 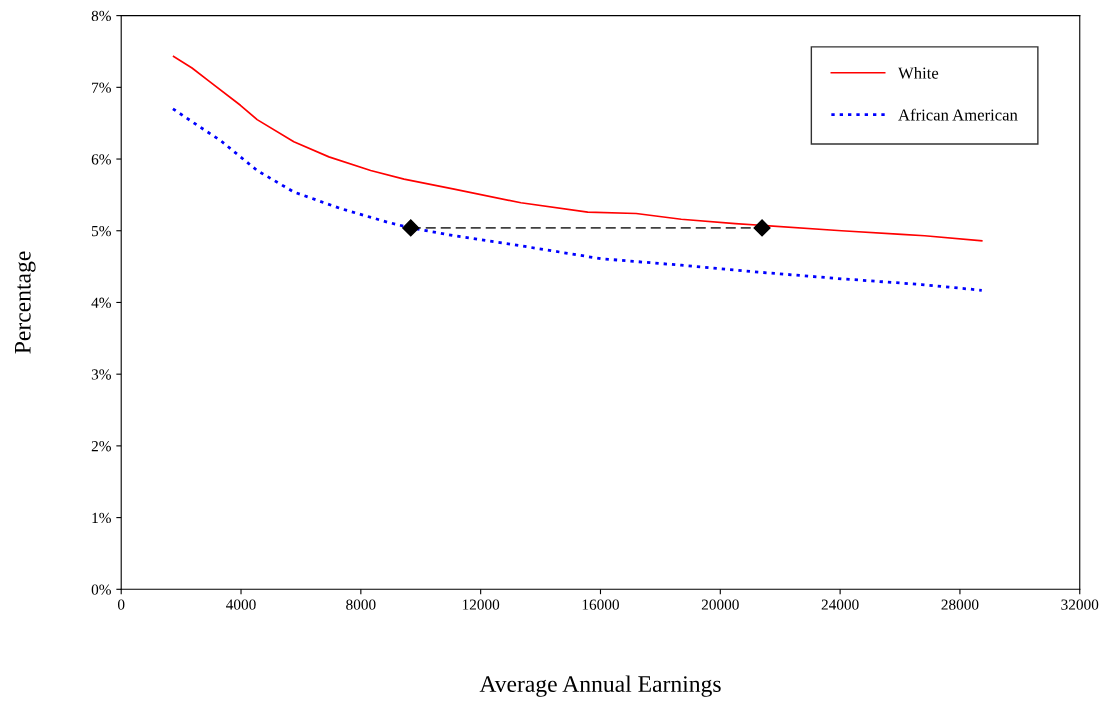 What do you see at coordinates (101, 231) in the screenshot?
I see `y-tick-label: 5%` at bounding box center [101, 231].